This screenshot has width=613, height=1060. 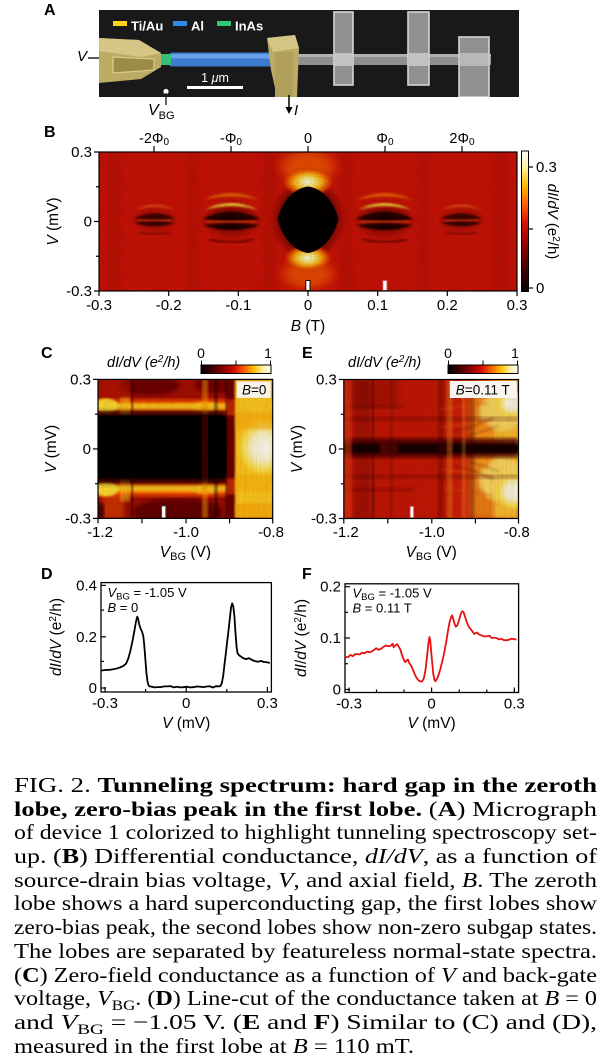 What do you see at coordinates (308, 326) in the screenshot?
I see `svg-text: B (T)` at bounding box center [308, 326].